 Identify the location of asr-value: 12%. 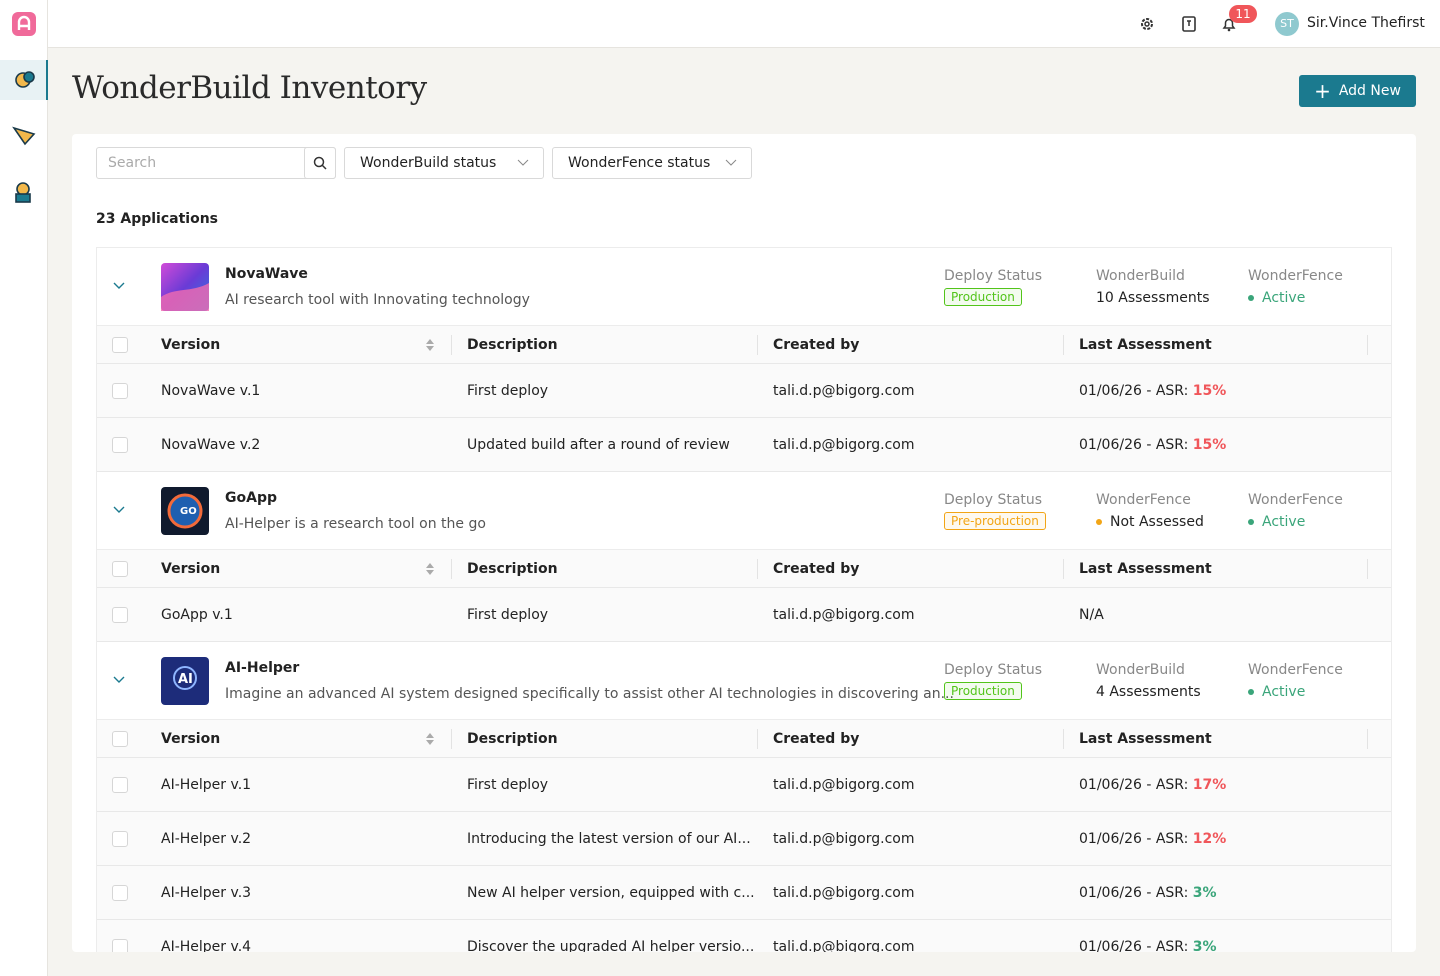
(1209, 838).